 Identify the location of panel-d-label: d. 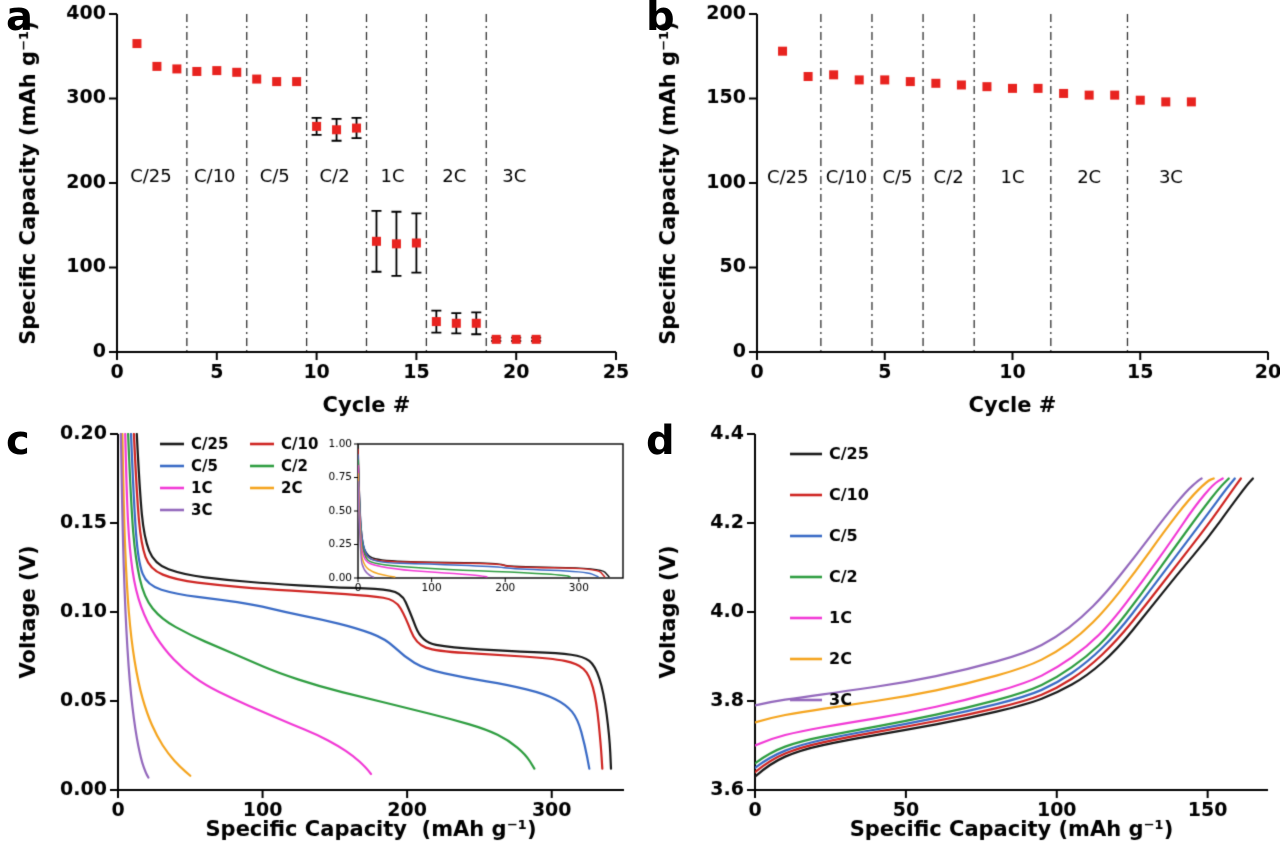
(660, 441).